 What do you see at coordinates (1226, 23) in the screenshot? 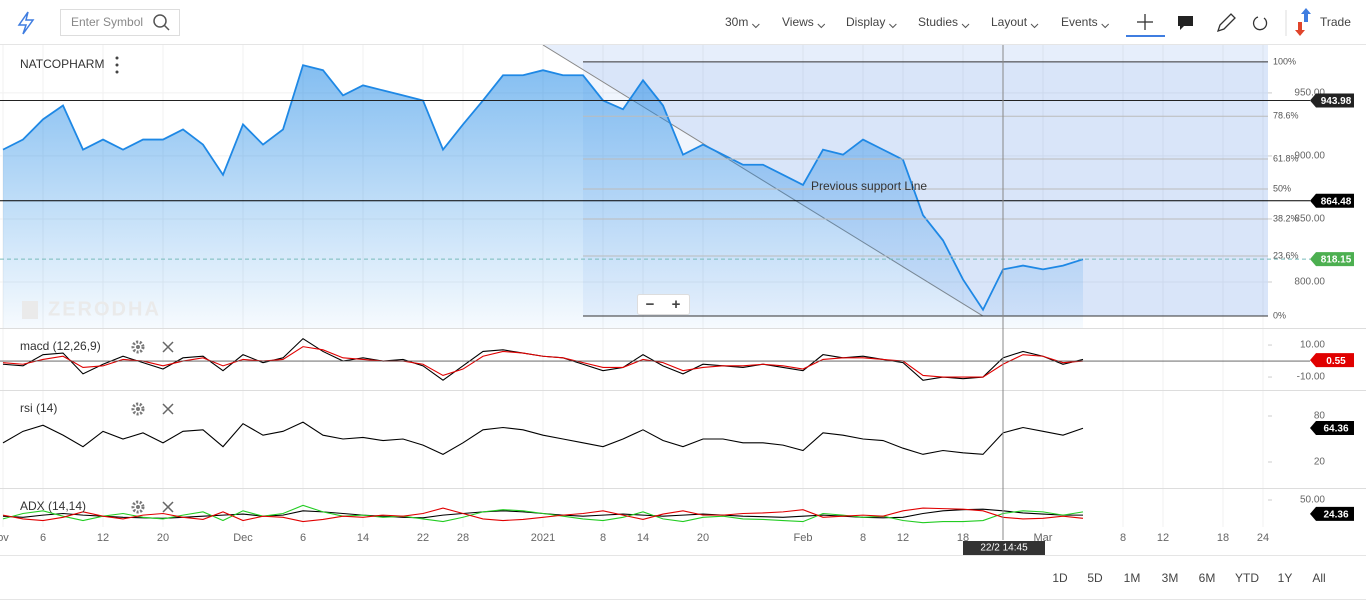
I see `draw-icon` at bounding box center [1226, 23].